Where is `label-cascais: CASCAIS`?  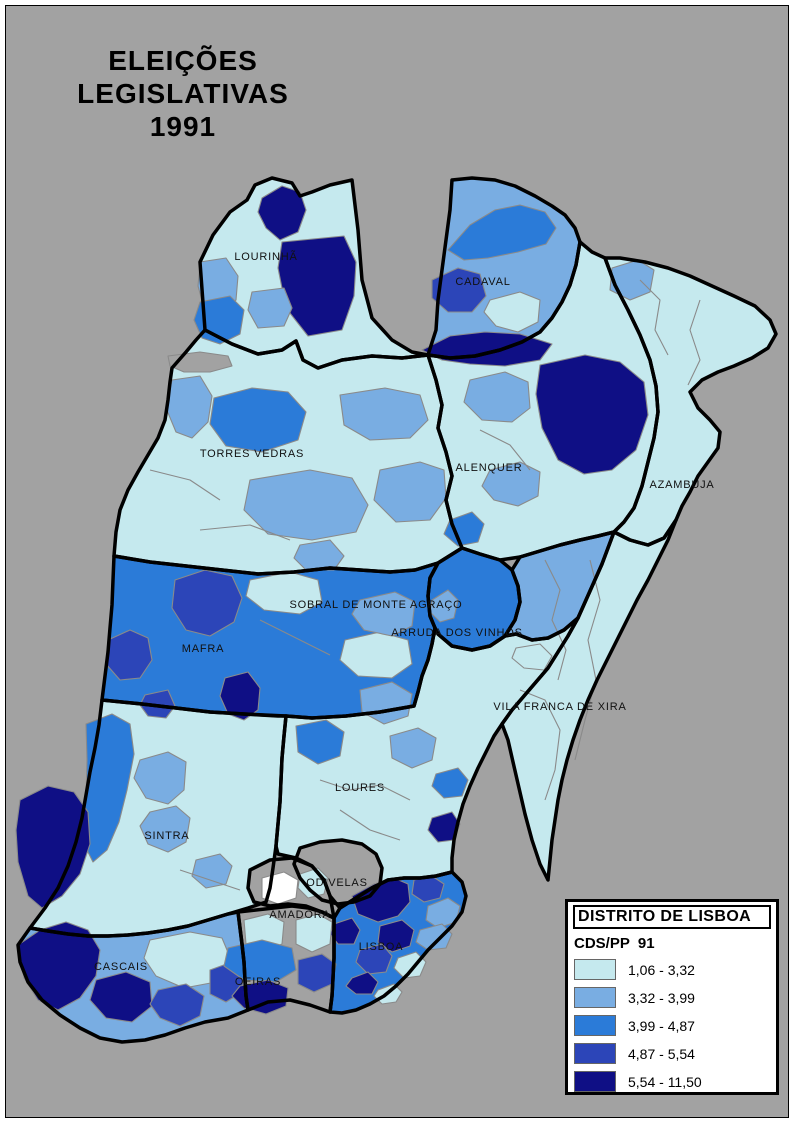 label-cascais: CASCAIS is located at coordinates (121, 967).